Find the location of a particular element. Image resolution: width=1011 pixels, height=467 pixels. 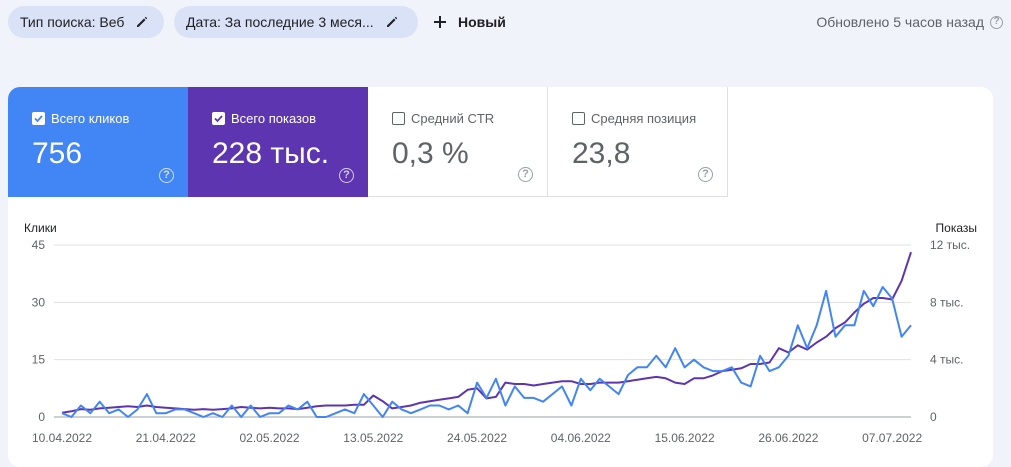

search-type-filter-chip: Тип поиска: Веб is located at coordinates (86, 22).